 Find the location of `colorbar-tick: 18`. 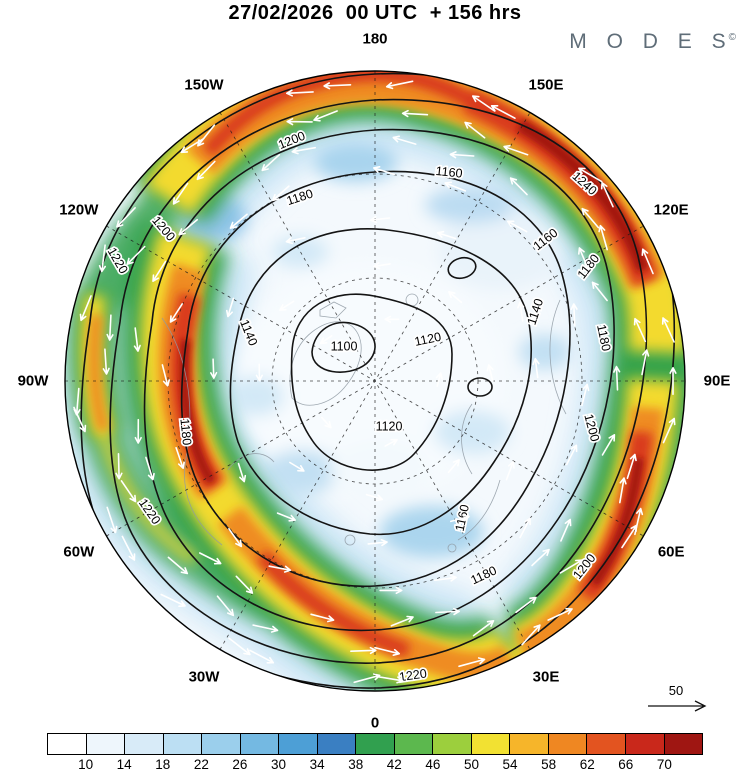

colorbar-tick: 18 is located at coordinates (163, 764).